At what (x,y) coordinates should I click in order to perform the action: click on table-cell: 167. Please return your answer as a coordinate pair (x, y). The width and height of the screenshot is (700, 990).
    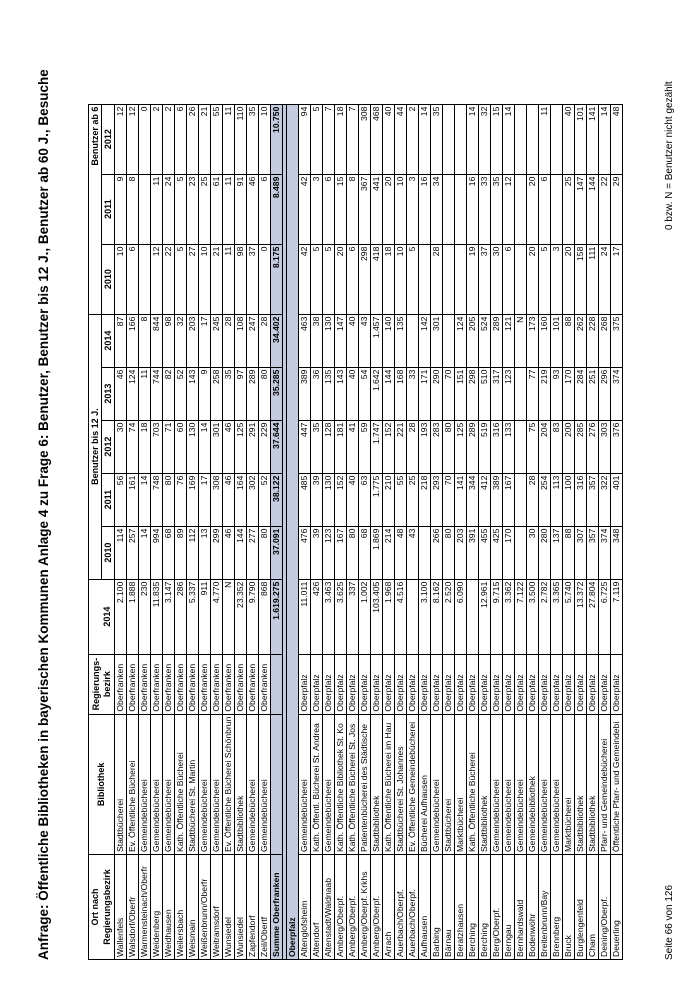
    Looking at the image, I should click on (340, 553).